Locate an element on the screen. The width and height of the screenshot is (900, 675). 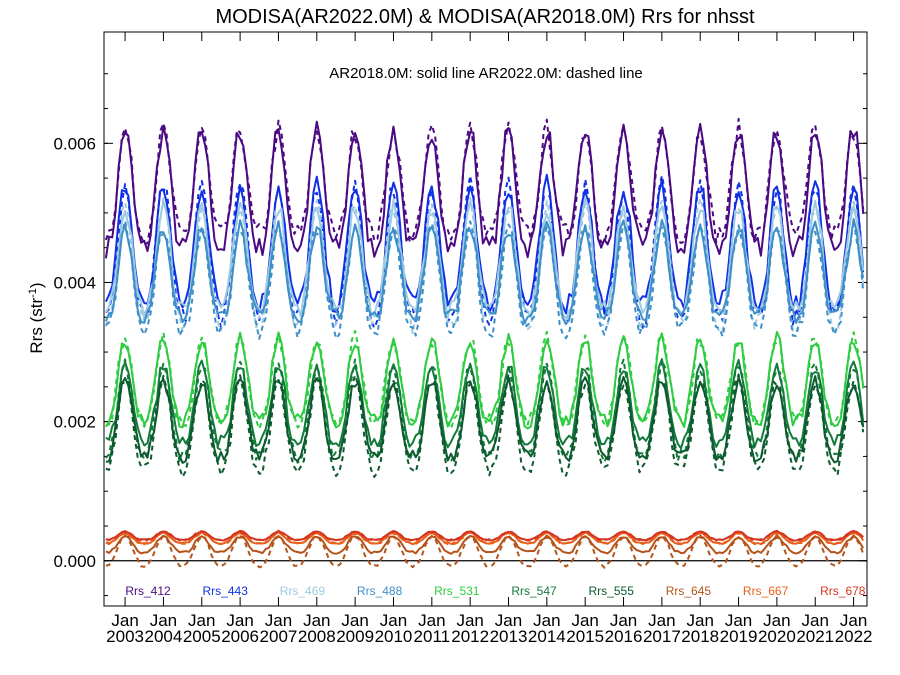
x-tick-year: 2019 is located at coordinates (739, 636).